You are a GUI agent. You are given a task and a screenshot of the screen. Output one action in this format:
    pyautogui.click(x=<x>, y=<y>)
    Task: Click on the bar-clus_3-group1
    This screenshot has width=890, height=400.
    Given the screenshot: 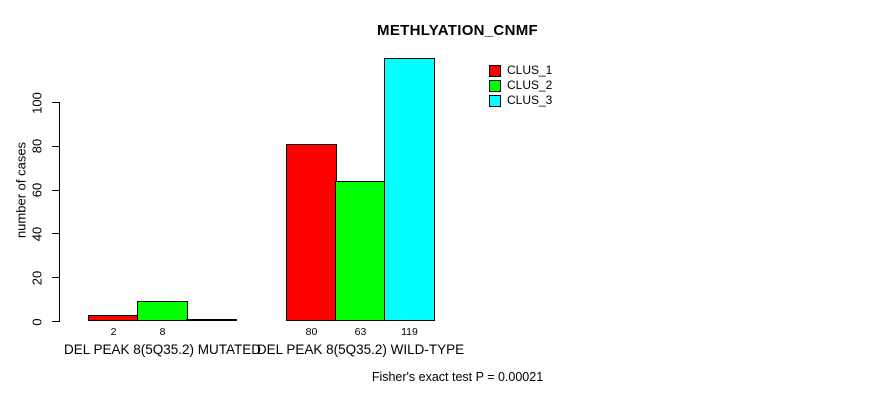 What is the action you would take?
    pyautogui.click(x=211, y=320)
    